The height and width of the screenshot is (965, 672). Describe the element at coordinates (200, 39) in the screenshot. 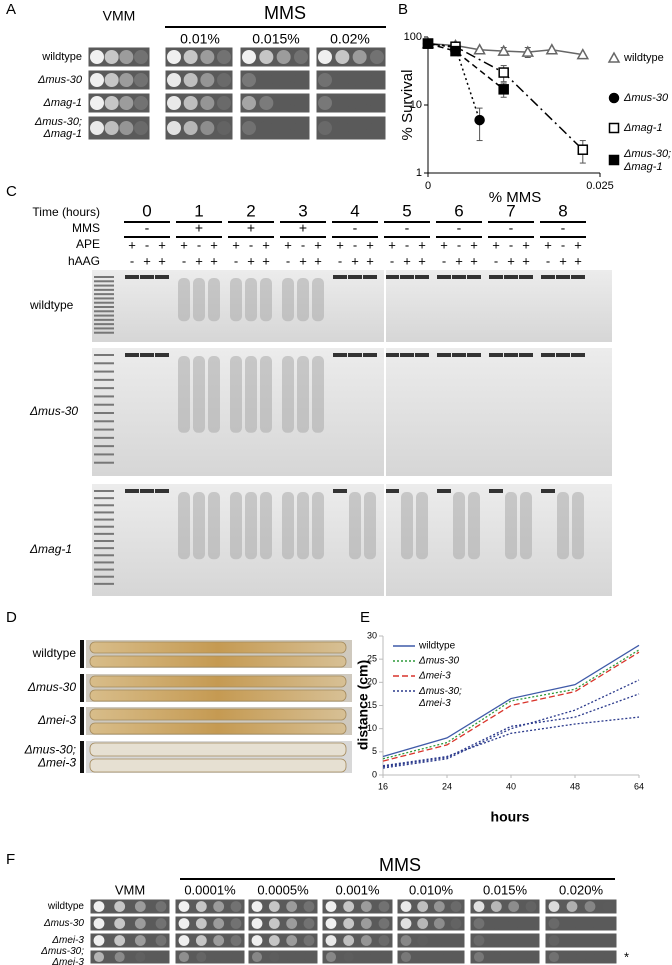

I see `column-header: 0.01%` at that location.